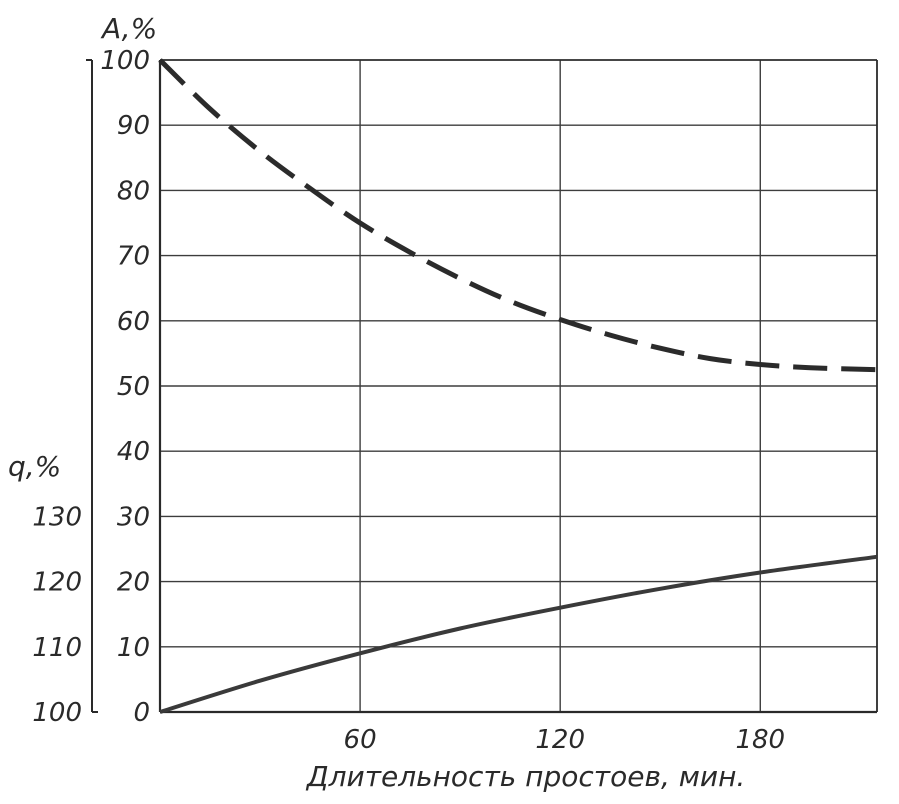  Describe the element at coordinates (128, 28) in the screenshot. I see `y-axis-title: A,%` at that location.